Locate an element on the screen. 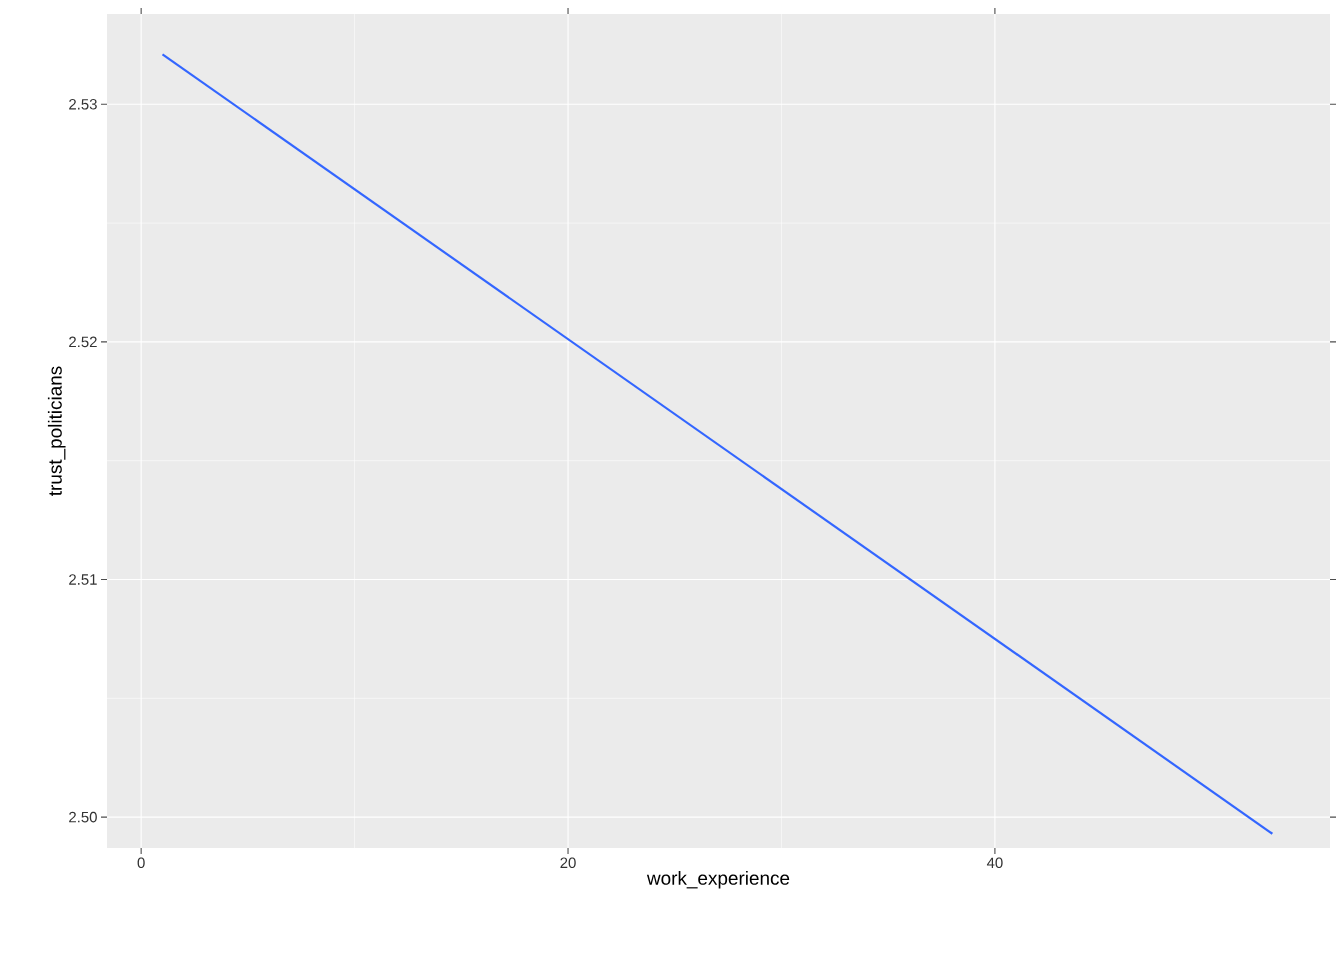 This screenshot has height=960, width=1344. x-tick-label: 20 is located at coordinates (568, 863).